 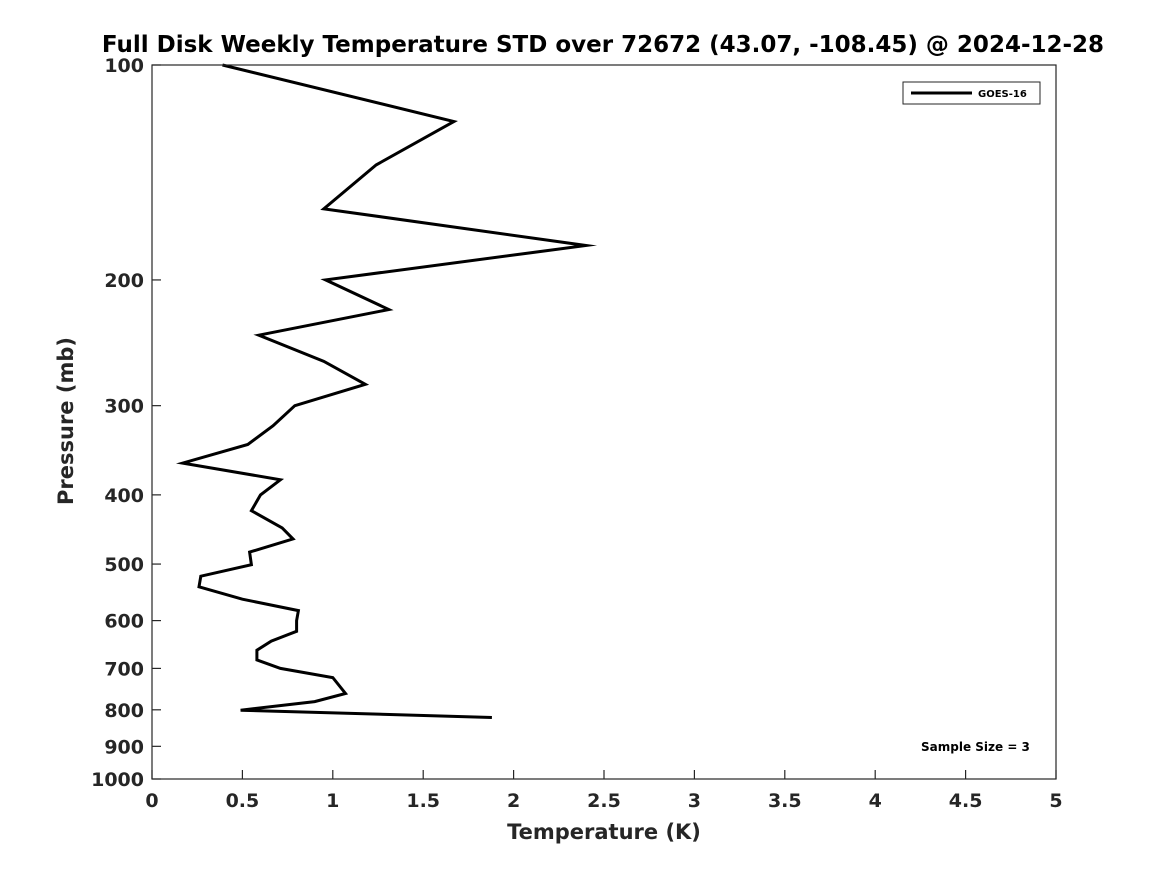 I want to click on y-tick-label: 1000, so click(x=117, y=780).